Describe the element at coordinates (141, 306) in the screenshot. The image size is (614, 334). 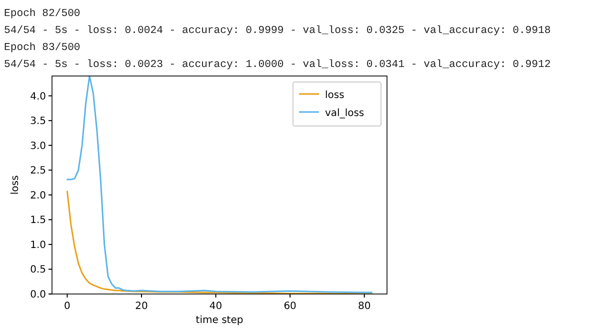
I see `x-tick-label: 20` at that location.